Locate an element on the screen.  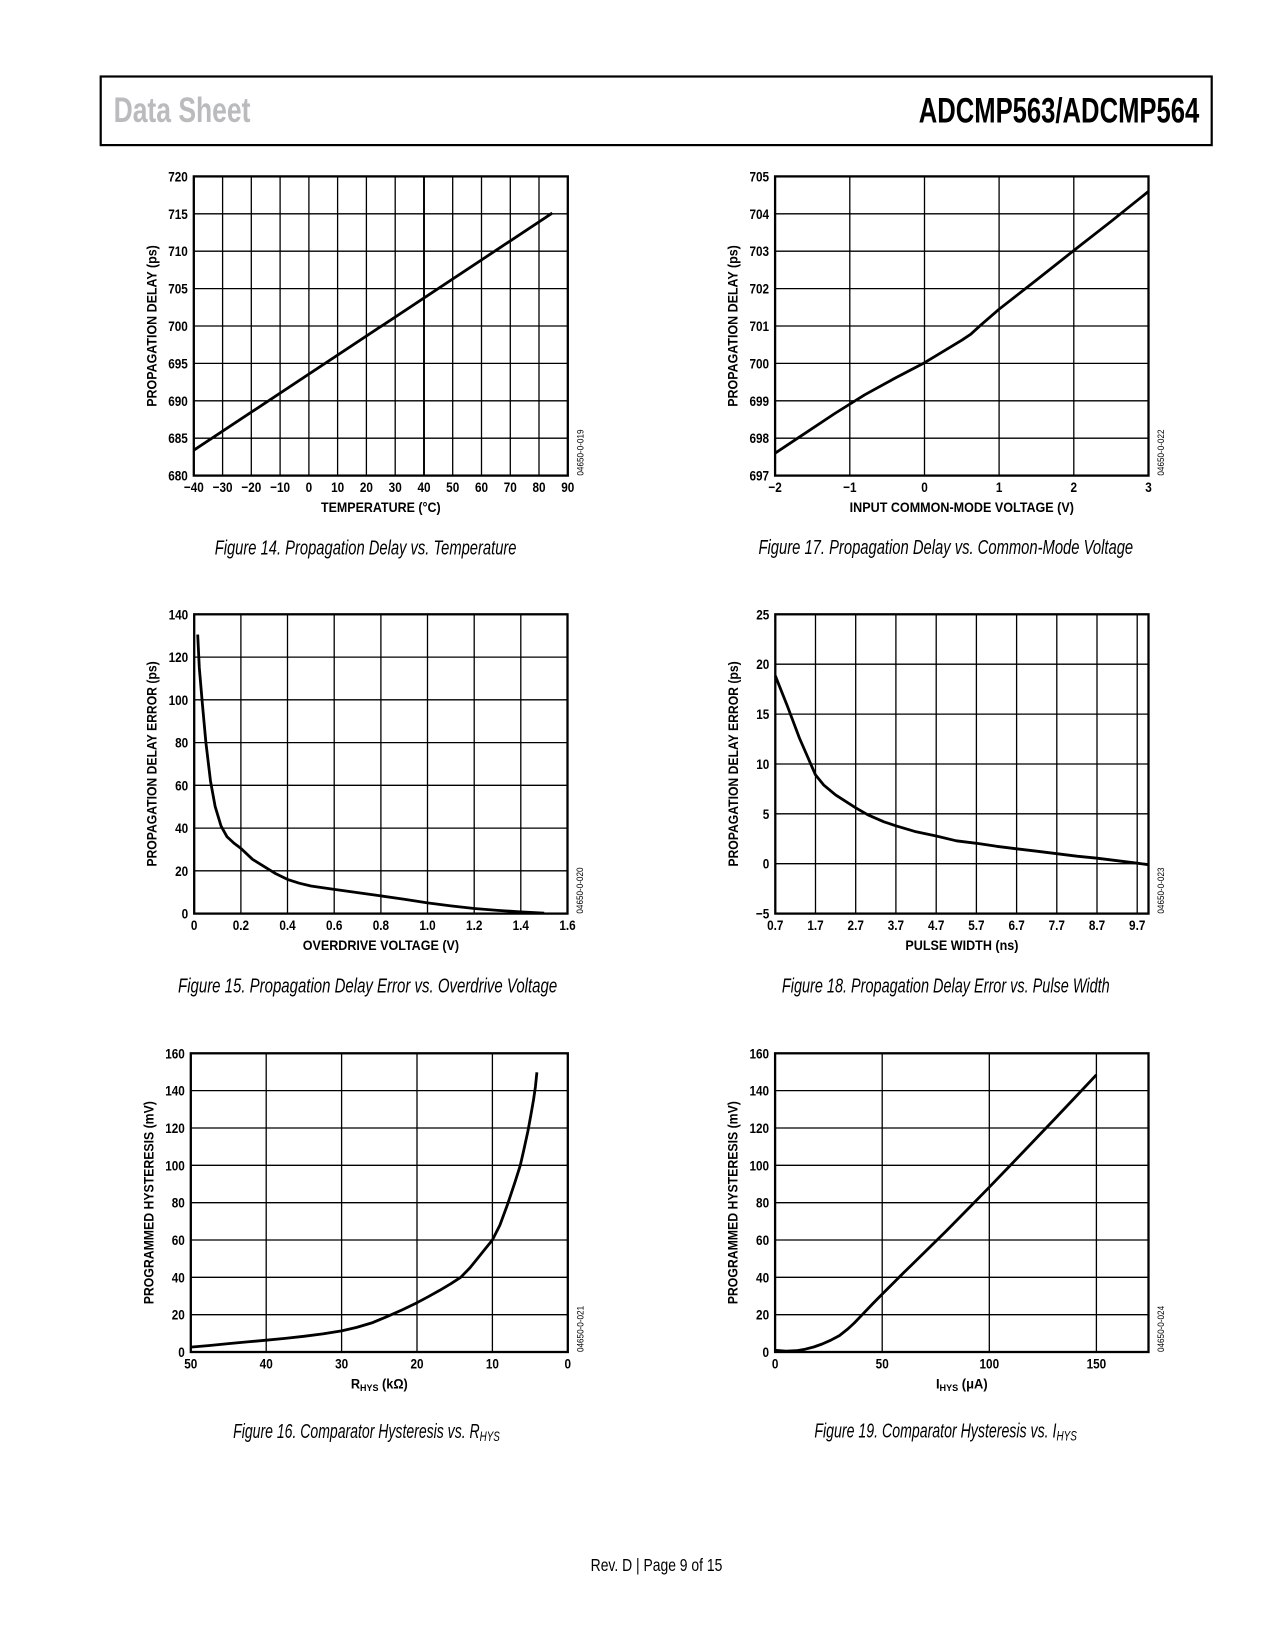
svg-text: PULSE WIDTH (ns) is located at coordinates (961, 946).